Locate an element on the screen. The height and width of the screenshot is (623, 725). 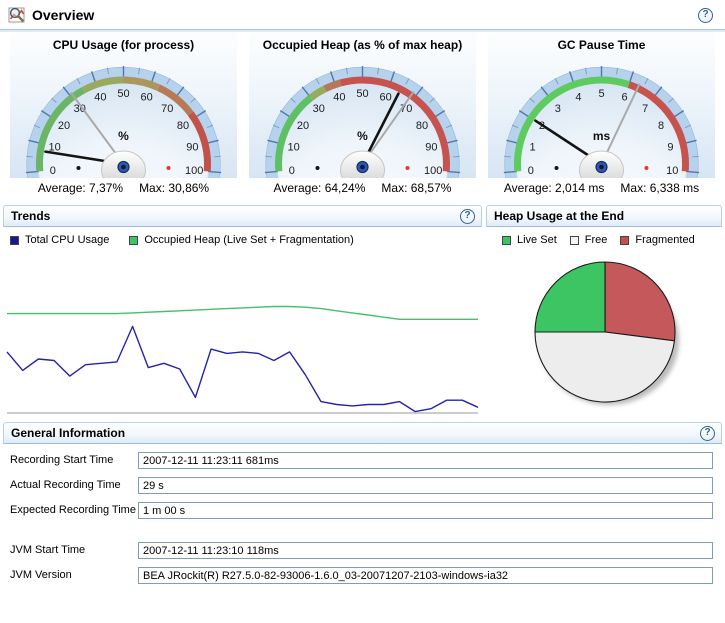
title-bar: Overview ? is located at coordinates (362, 15).